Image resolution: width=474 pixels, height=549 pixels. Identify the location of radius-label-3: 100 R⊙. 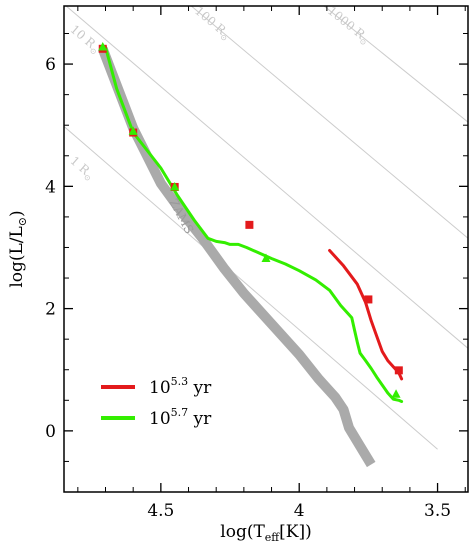
(212, 24).